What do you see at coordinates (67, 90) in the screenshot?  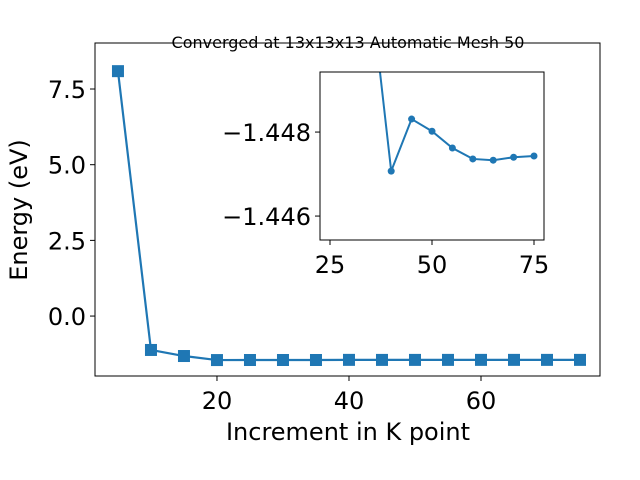 I see `y-tick-label: 7.5` at bounding box center [67, 90].